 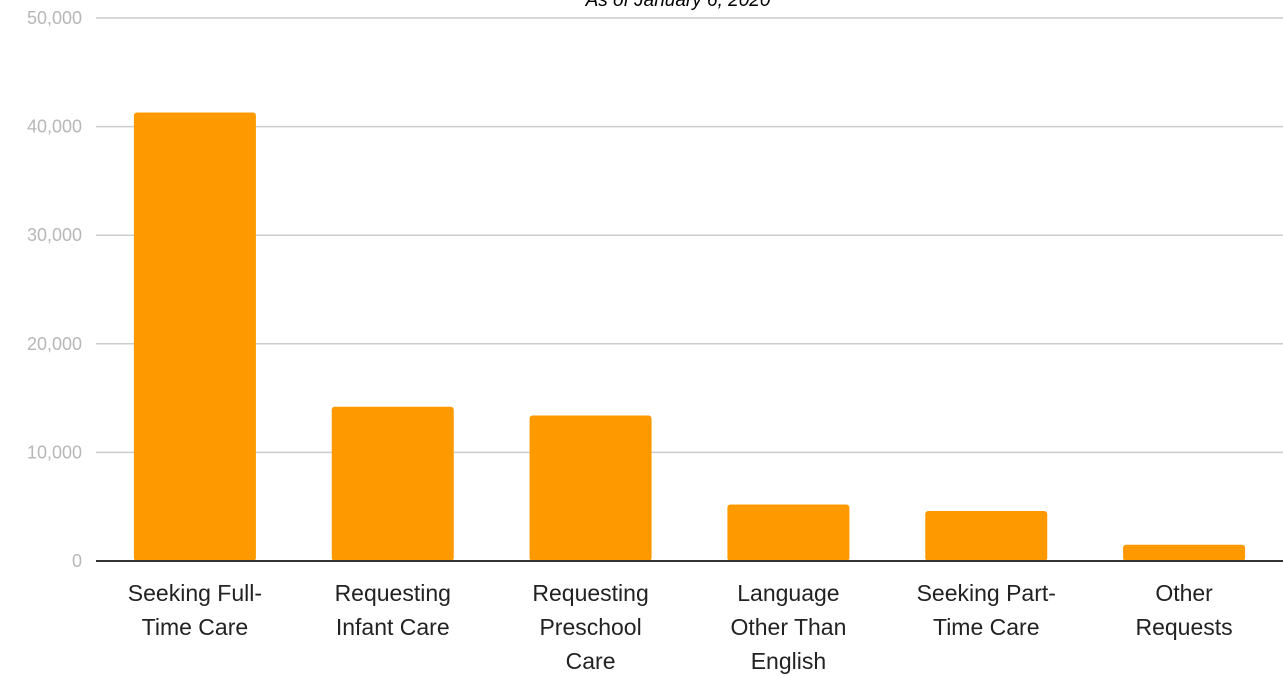 I want to click on y-axis-ticks: 0 10,000 20,000 30,000 40,000 50,000, so click(x=54, y=289).